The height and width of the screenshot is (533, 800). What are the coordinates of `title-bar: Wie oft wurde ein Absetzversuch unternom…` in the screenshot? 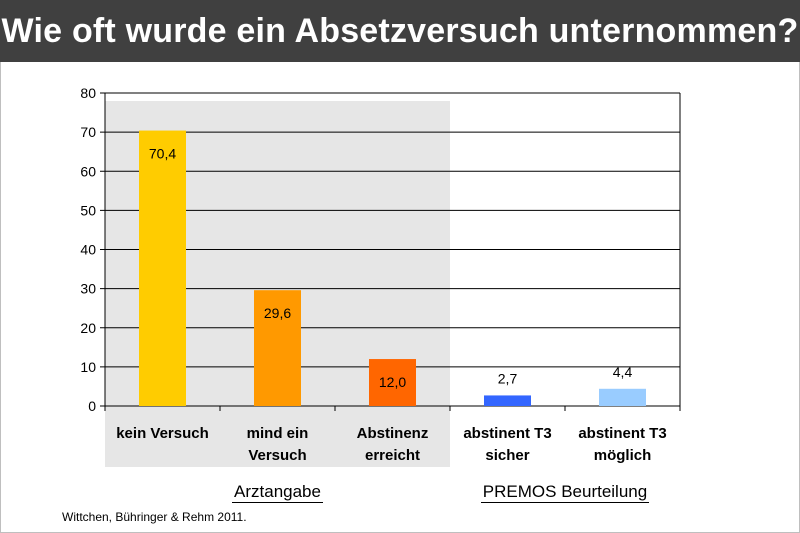 It's located at (400, 31).